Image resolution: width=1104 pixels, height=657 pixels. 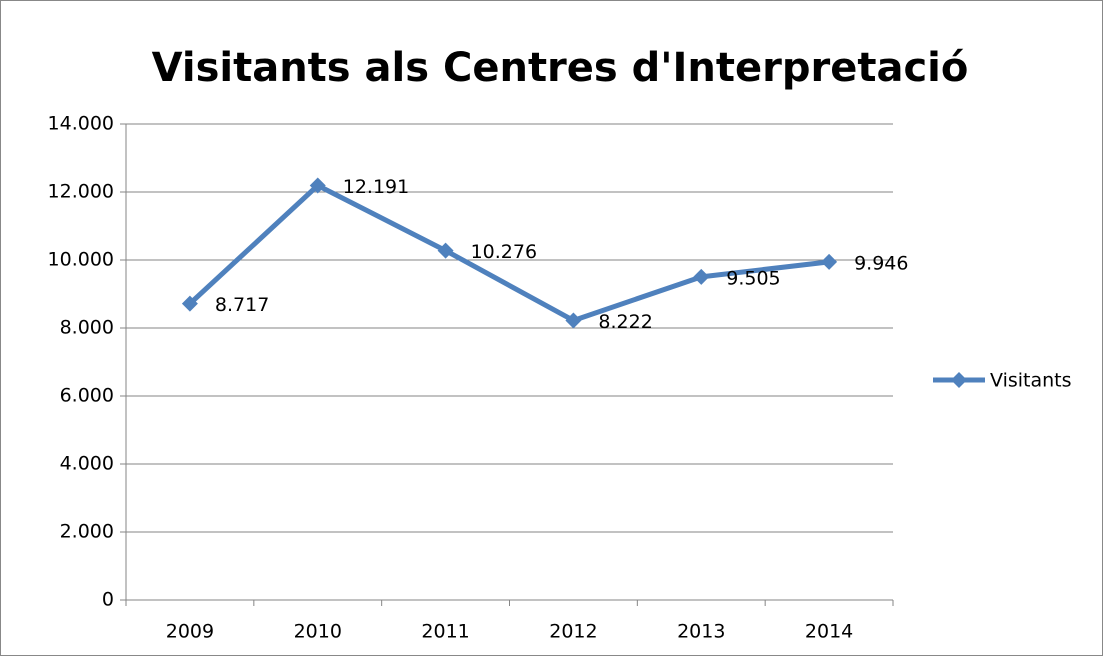 I want to click on y-tick-label: 0, so click(x=108, y=600).